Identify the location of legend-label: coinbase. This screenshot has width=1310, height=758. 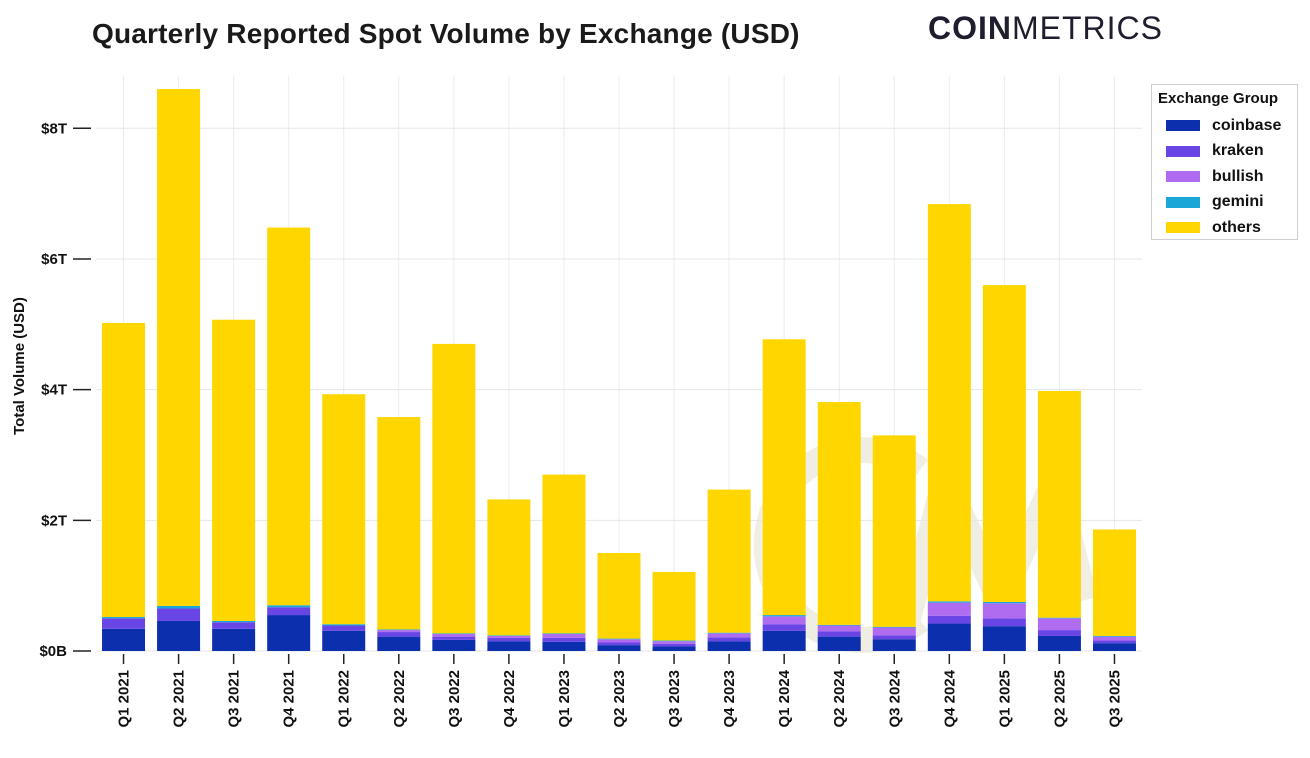
(1247, 125).